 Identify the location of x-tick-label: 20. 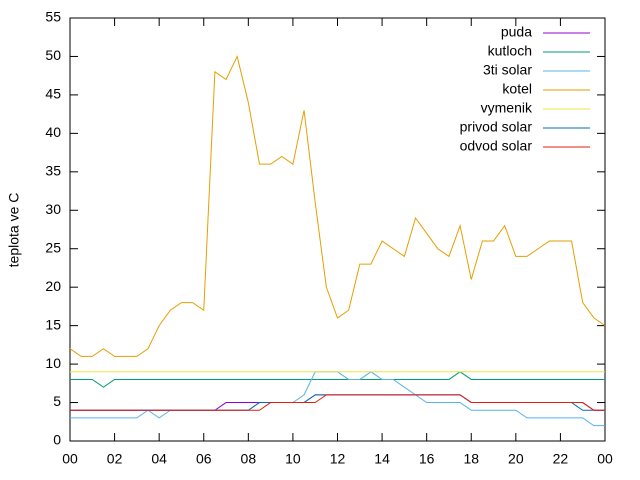
(516, 459).